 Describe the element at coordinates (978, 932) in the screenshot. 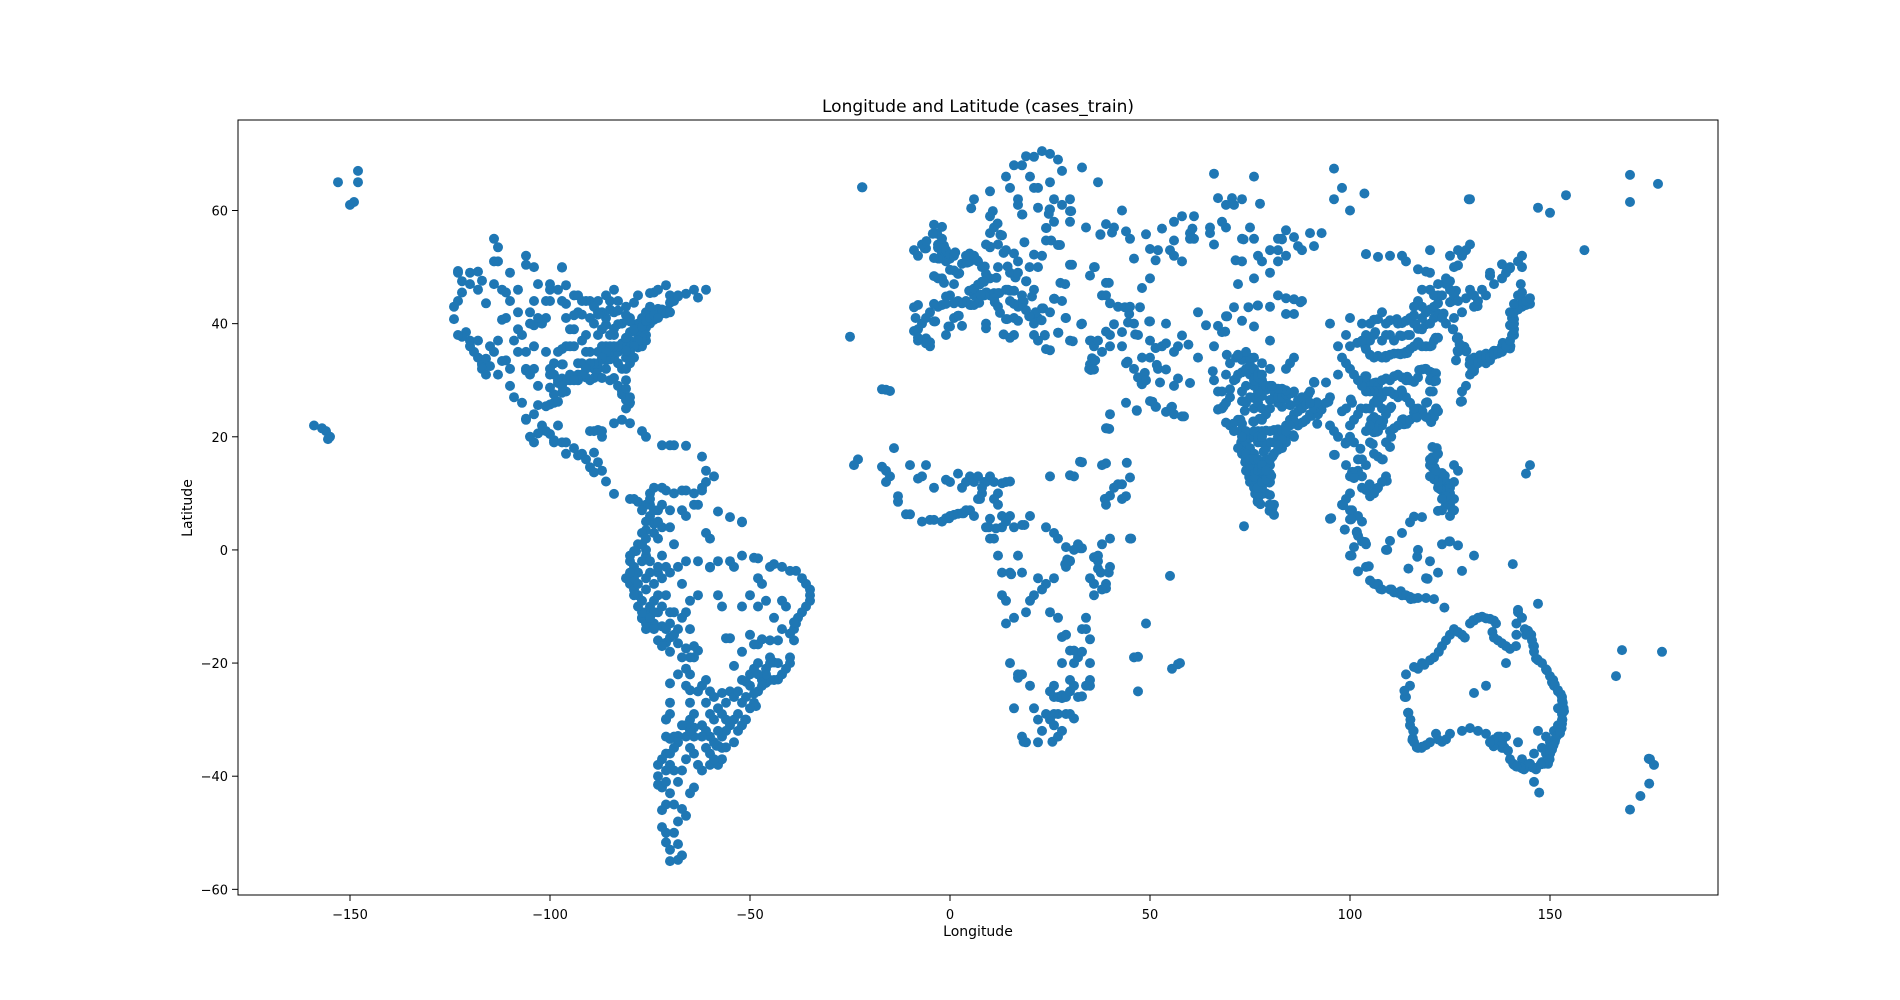

I see `x-axis-label: Longitude` at that location.